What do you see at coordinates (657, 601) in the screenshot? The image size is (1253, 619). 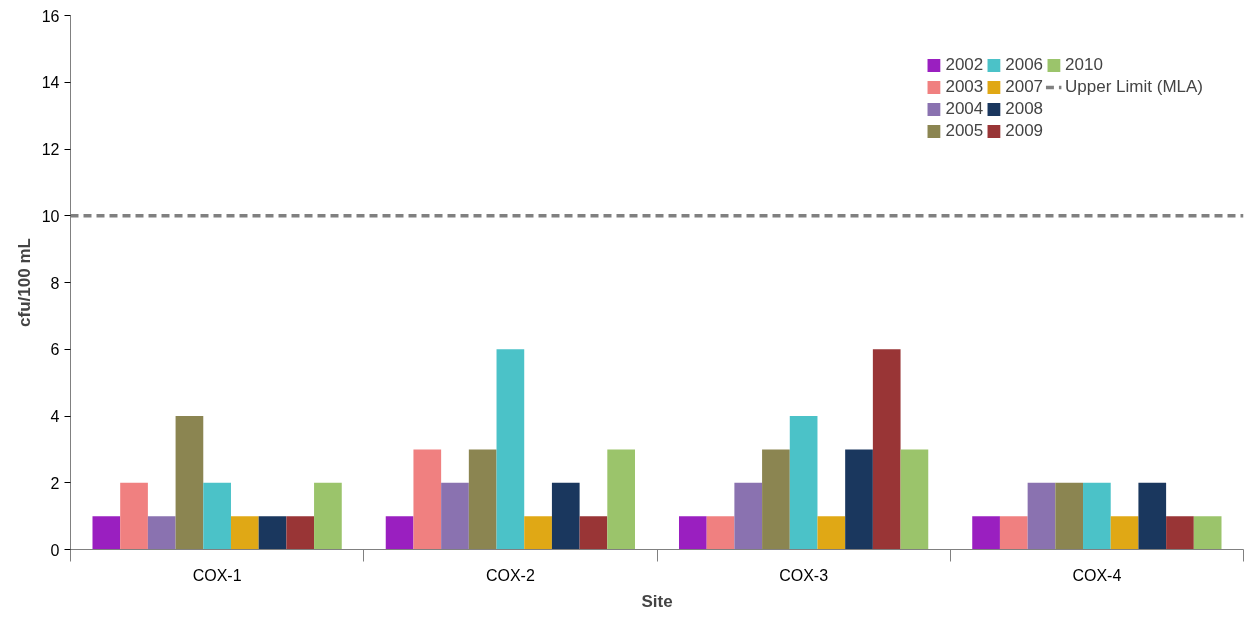 I see `x-axis-title: Site` at bounding box center [657, 601].